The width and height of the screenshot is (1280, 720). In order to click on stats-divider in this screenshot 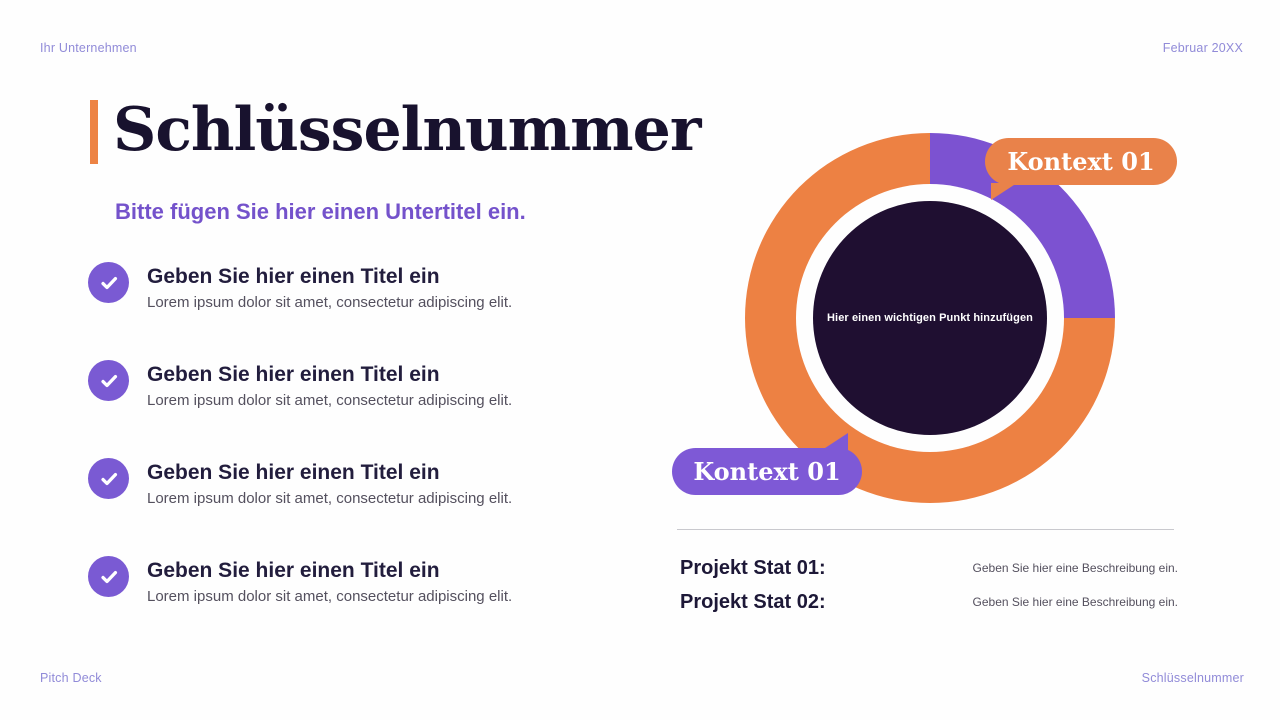, I will do `click(925, 529)`.